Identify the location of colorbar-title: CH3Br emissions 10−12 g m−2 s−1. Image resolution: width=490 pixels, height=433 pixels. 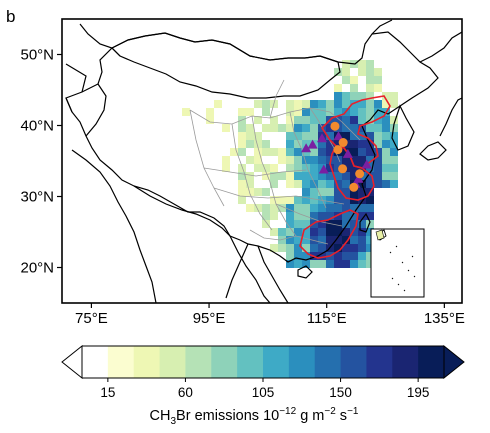
(254, 416).